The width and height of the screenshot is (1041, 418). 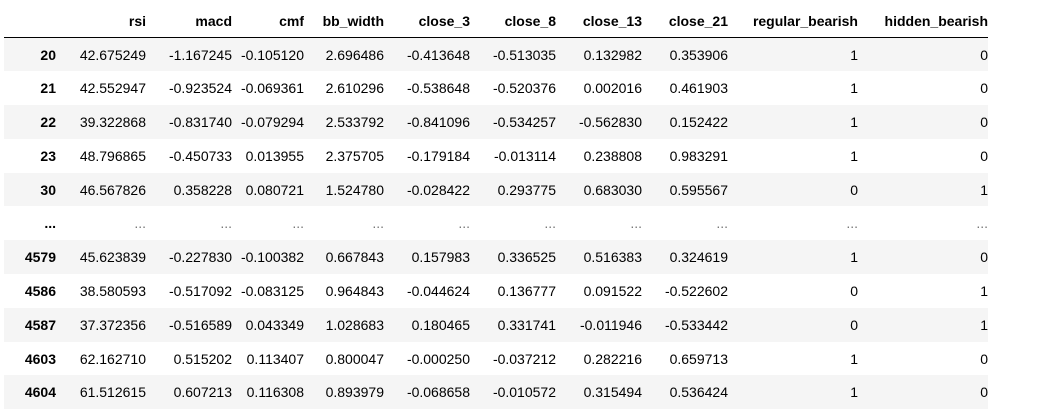 What do you see at coordinates (793, 21) in the screenshot?
I see `column-header-regular-bearish: regular_bearish` at bounding box center [793, 21].